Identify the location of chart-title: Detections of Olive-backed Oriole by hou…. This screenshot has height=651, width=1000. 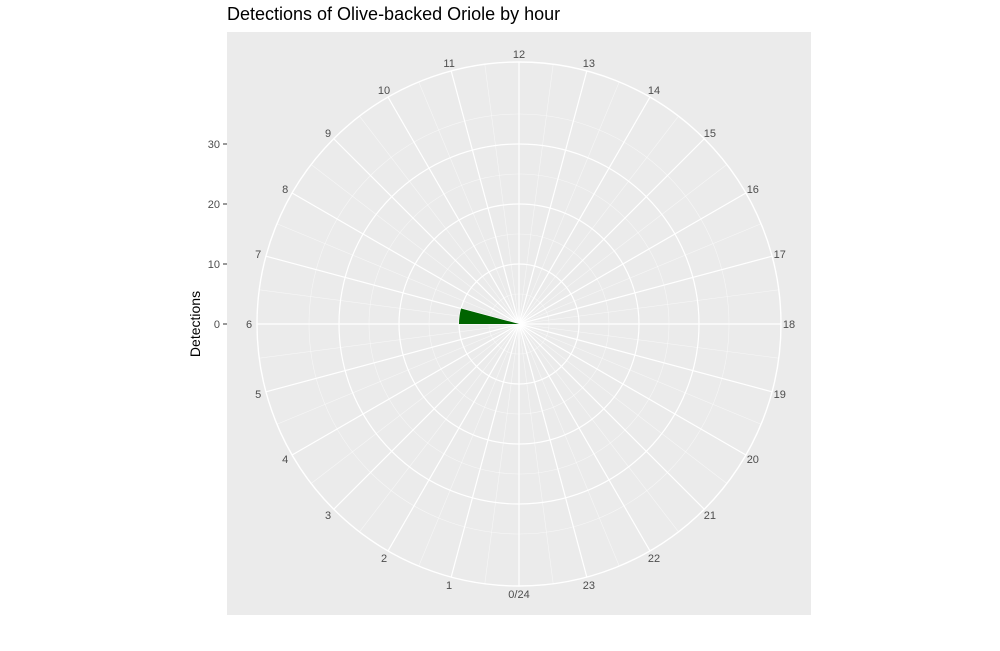
(393, 14).